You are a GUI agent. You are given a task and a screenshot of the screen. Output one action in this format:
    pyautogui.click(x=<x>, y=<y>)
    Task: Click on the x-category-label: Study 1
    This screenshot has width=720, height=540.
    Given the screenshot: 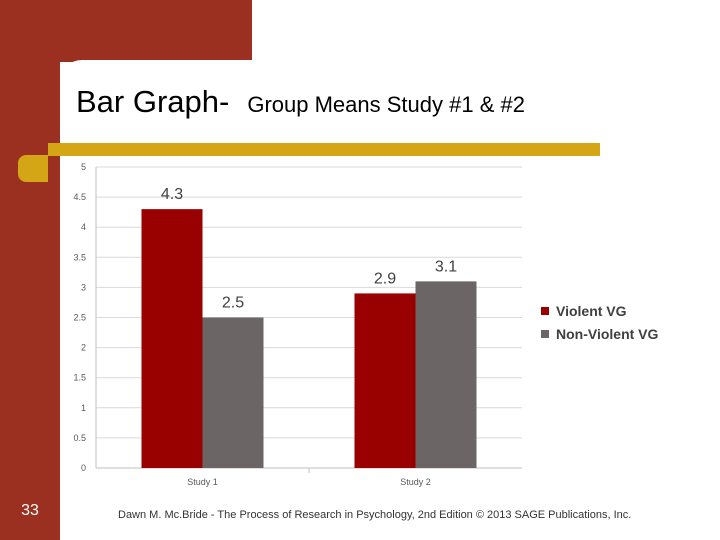 What is the action you would take?
    pyautogui.click(x=202, y=482)
    